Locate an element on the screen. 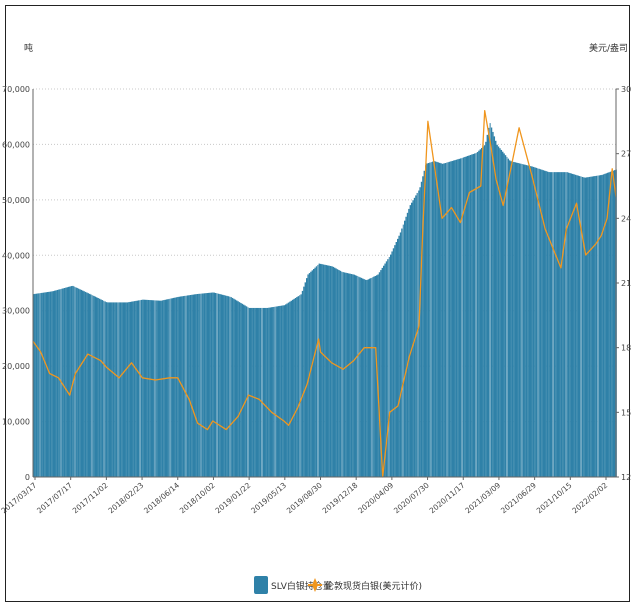 Image resolution: width=635 pixels, height=607 pixels. x-tick-label: 2017/07/17 is located at coordinates (54, 497).